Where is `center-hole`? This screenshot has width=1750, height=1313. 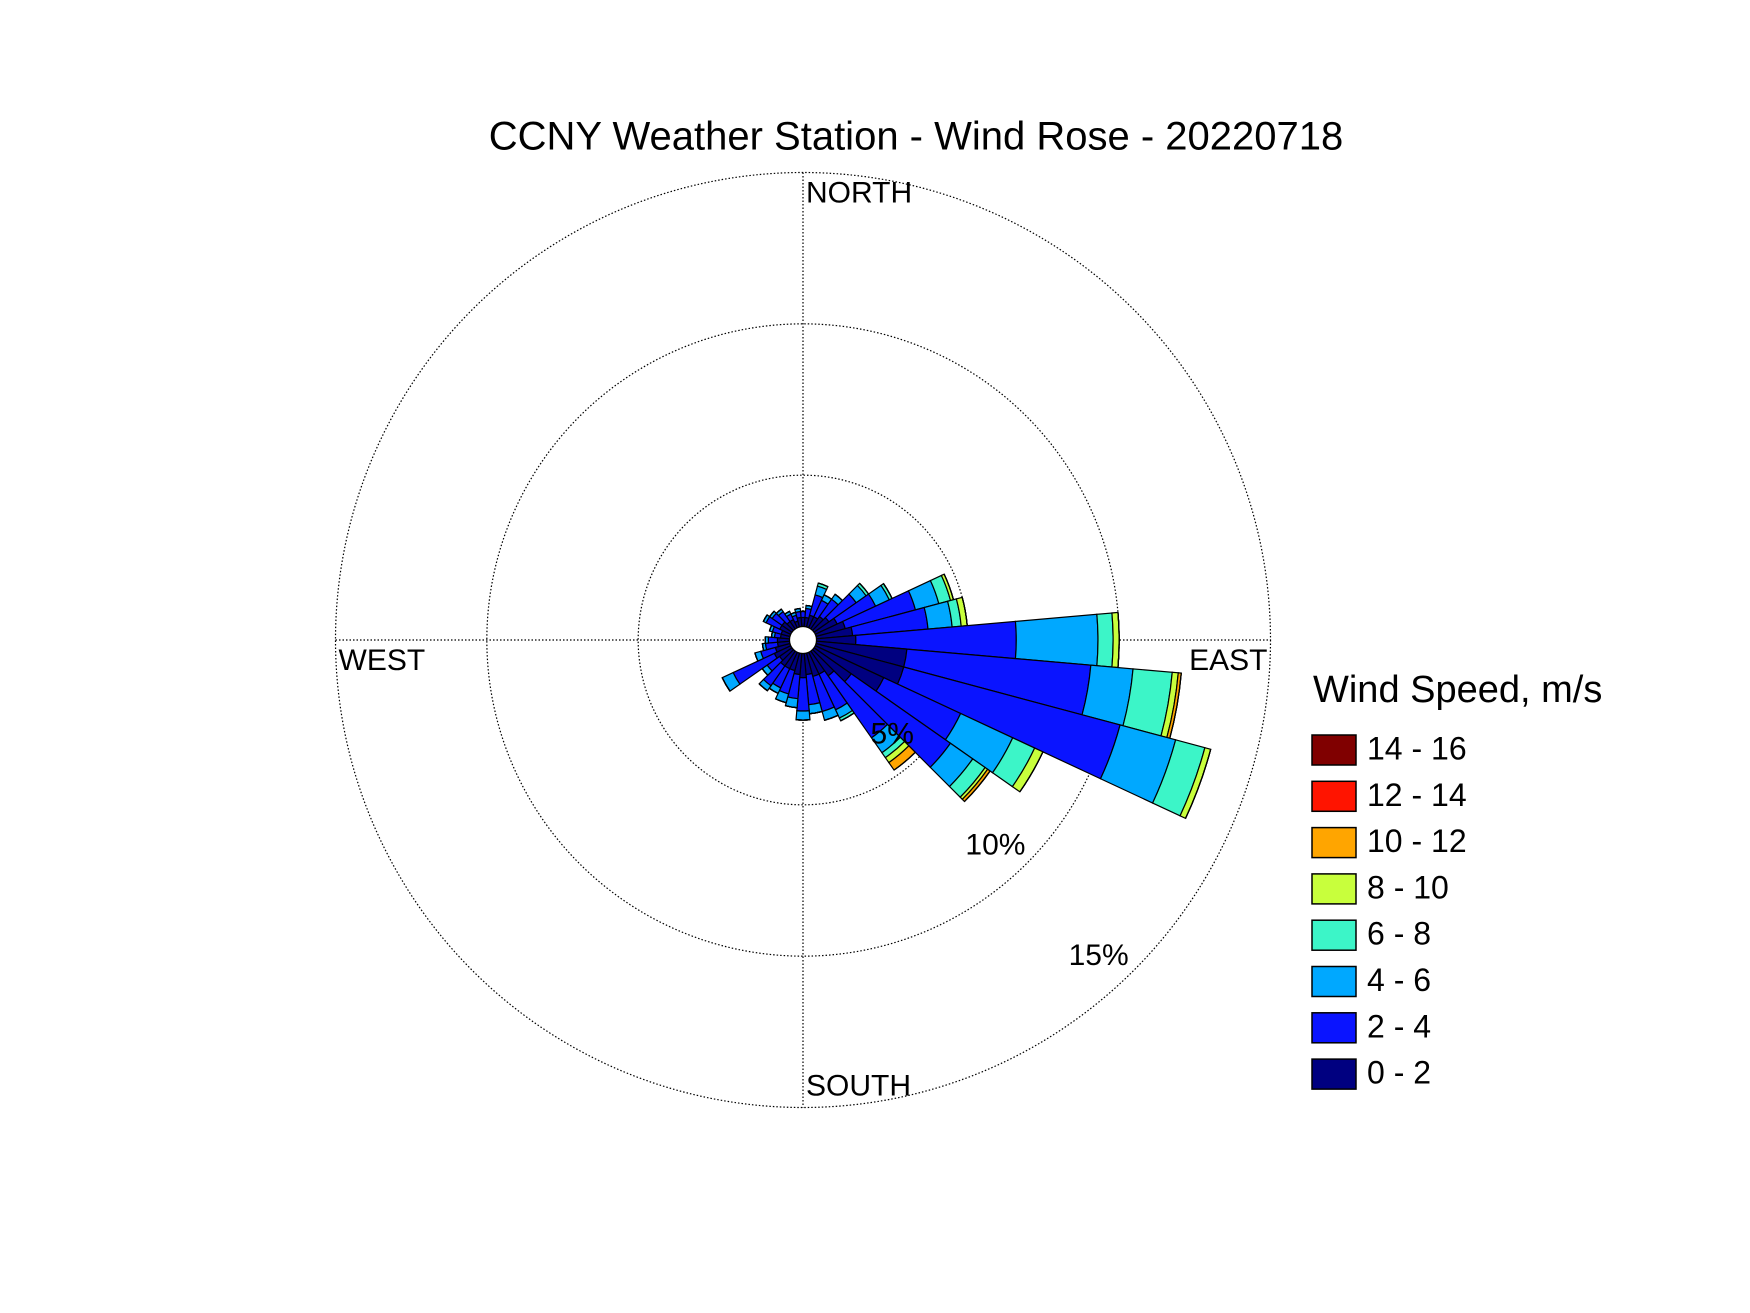 center-hole is located at coordinates (803, 640).